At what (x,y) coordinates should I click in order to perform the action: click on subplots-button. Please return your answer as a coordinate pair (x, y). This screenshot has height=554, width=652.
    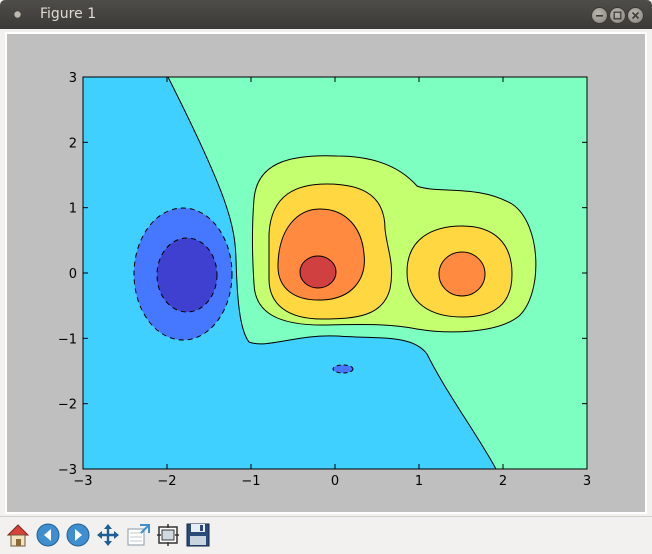
    Looking at the image, I should click on (168, 535).